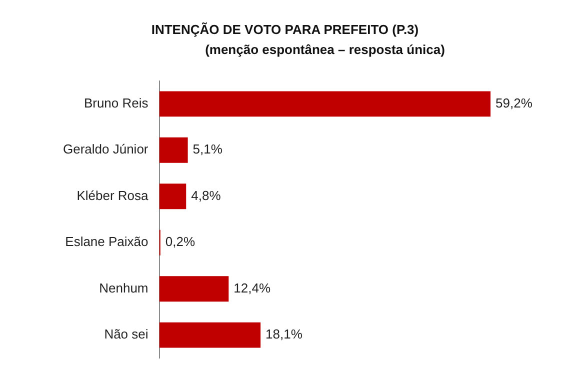 The height and width of the screenshot is (369, 570). Describe the element at coordinates (252, 288) in the screenshot. I see `data-label: 12,4%` at that location.